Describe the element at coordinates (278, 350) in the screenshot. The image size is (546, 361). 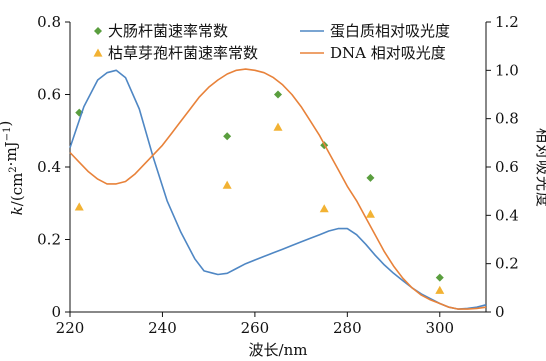
I see `x-axis-label: 波长/nm` at that location.